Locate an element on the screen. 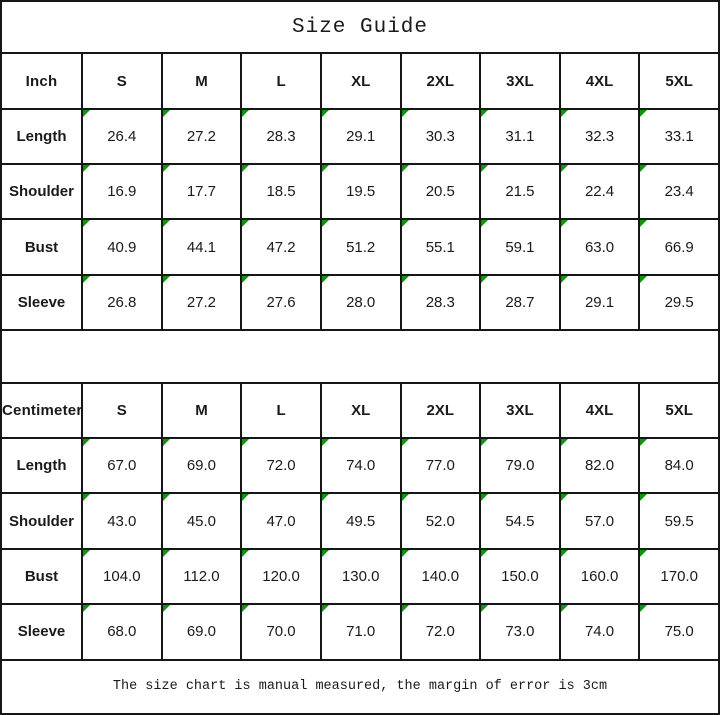  title-row: Size Guide is located at coordinates (360, 27).